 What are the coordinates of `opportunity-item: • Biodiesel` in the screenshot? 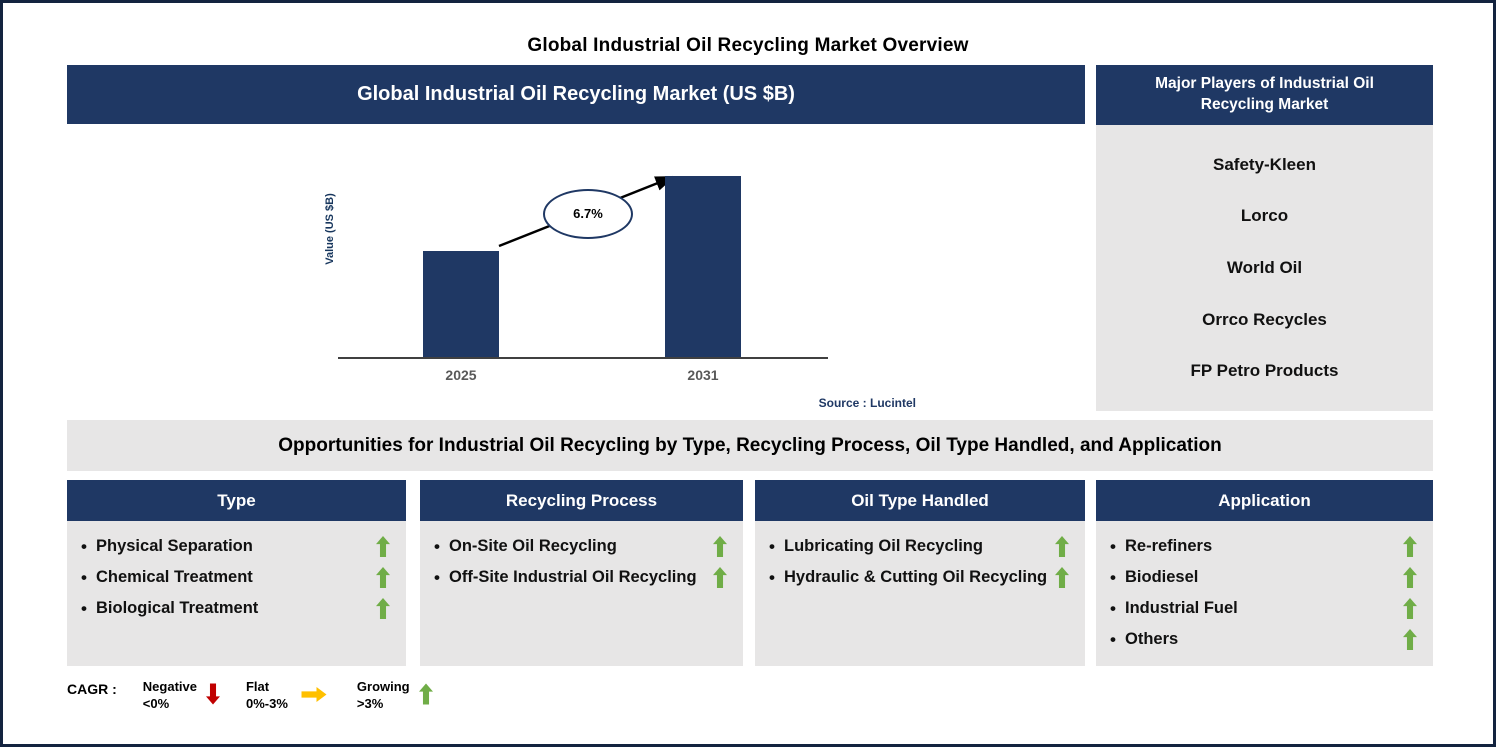 It's located at (1264, 577).